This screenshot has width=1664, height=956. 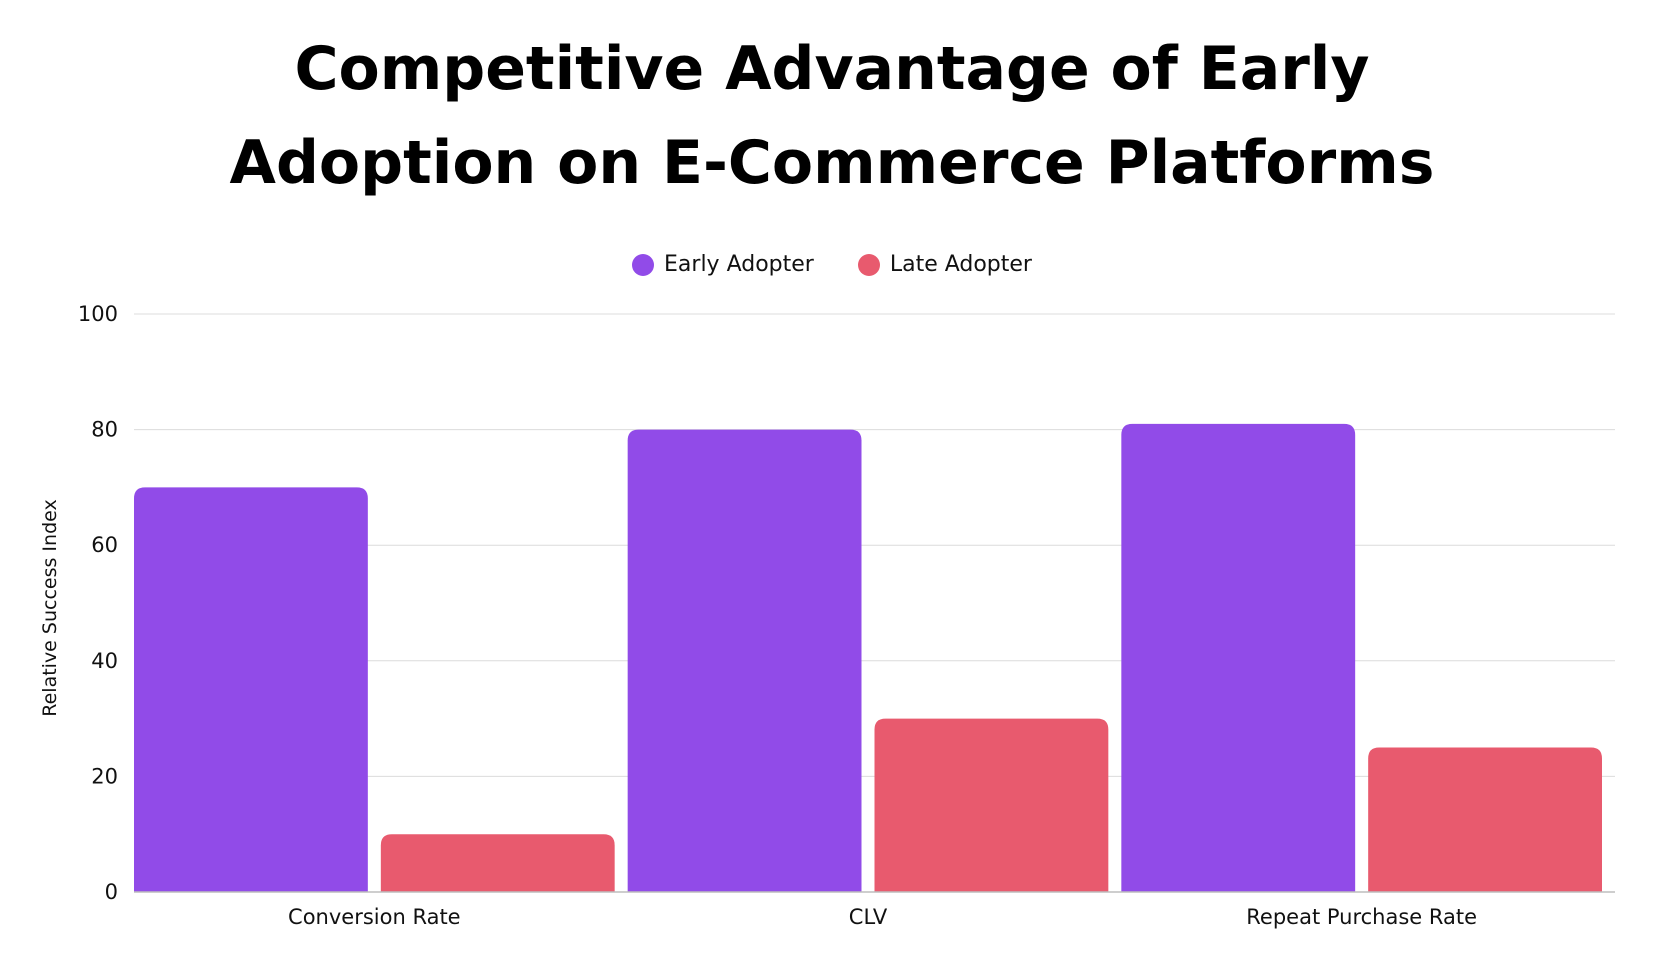 What do you see at coordinates (50, 608) in the screenshot?
I see `y-axis-title: Relative Success Index` at bounding box center [50, 608].